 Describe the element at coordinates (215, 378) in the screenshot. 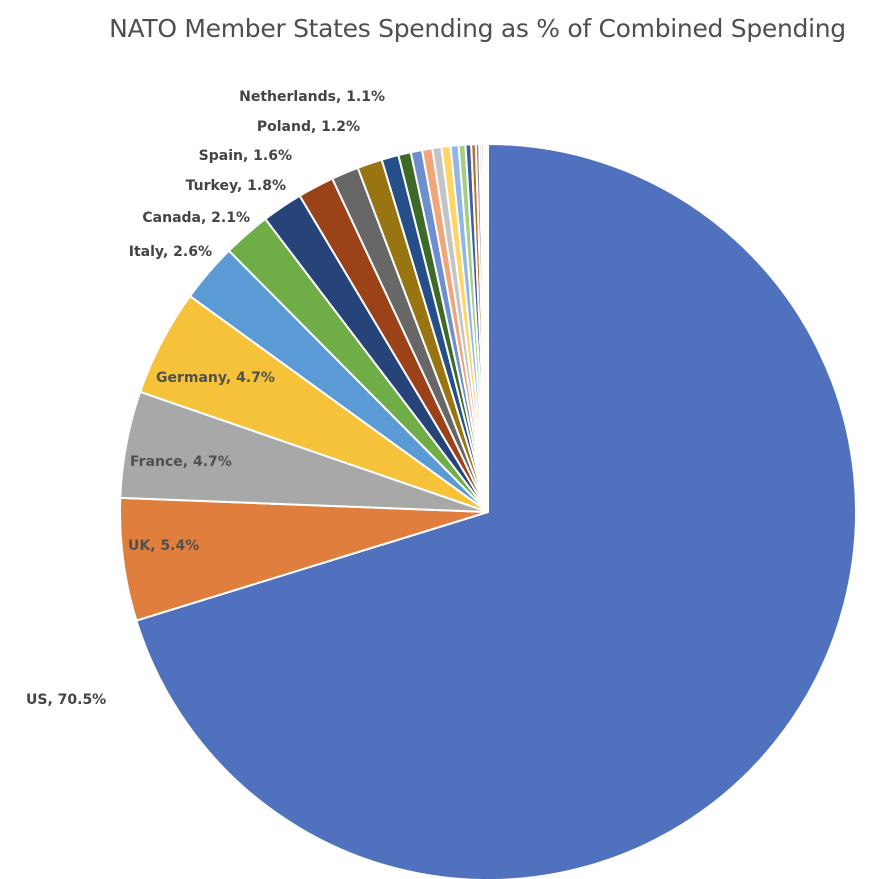

I see `data-label-germany: Germany, 4.7%` at that location.